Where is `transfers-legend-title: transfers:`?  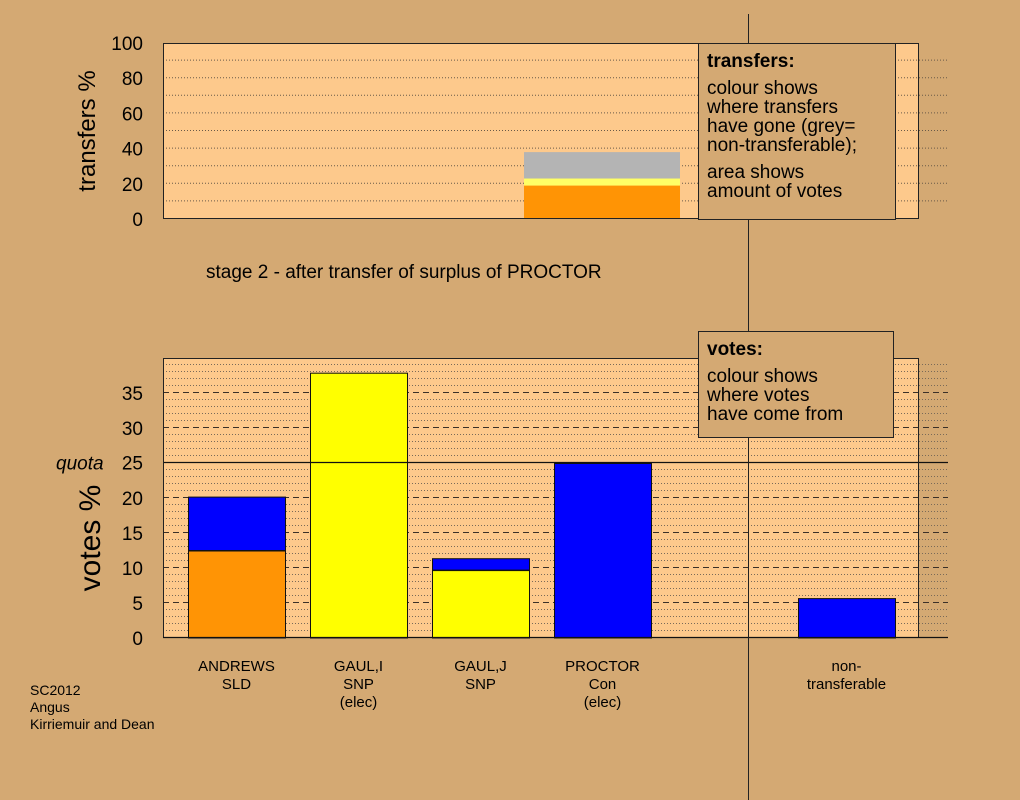
transfers-legend-title: transfers: is located at coordinates (751, 61).